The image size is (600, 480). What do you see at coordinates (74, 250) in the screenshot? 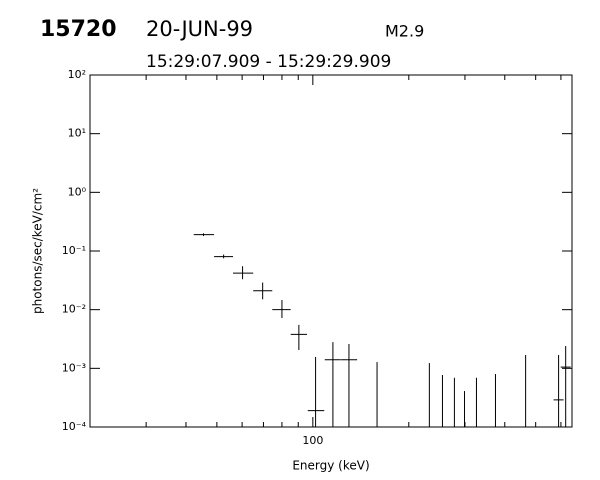
I see `y-tick-label: 10⁻¹` at bounding box center [74, 250].